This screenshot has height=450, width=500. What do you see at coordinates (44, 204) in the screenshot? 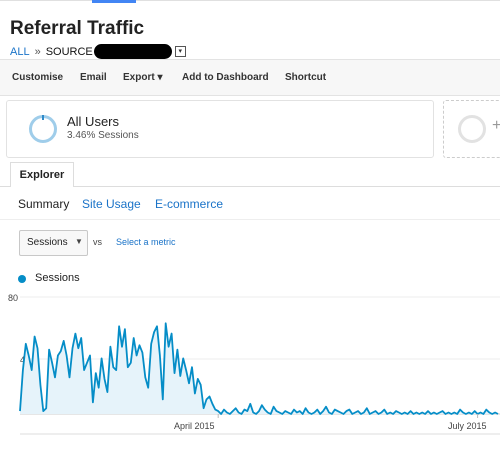
I see `subnav-summary: Summary` at bounding box center [44, 204].